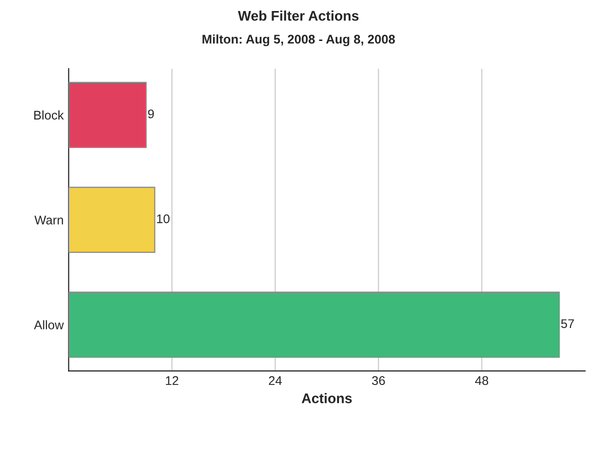 This screenshot has width=597, height=458. Describe the element at coordinates (48, 220) in the screenshot. I see `y-tick-label: Warn` at that location.